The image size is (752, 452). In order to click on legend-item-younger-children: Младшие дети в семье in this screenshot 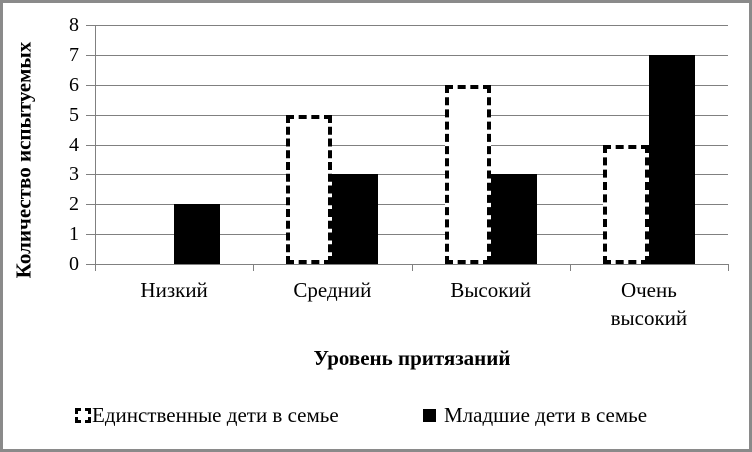, I will do `click(535, 415)`.